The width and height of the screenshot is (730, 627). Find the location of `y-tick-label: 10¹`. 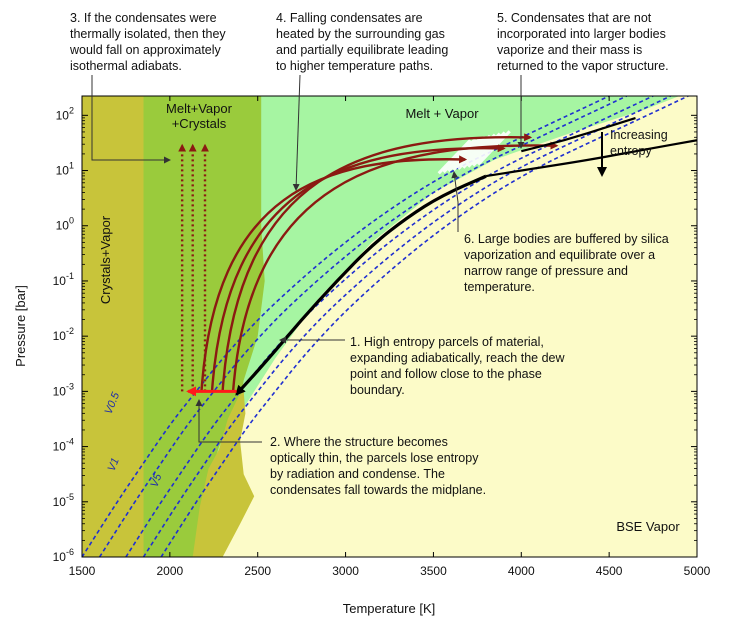

y-tick-label: 10¹ is located at coordinates (65, 169).